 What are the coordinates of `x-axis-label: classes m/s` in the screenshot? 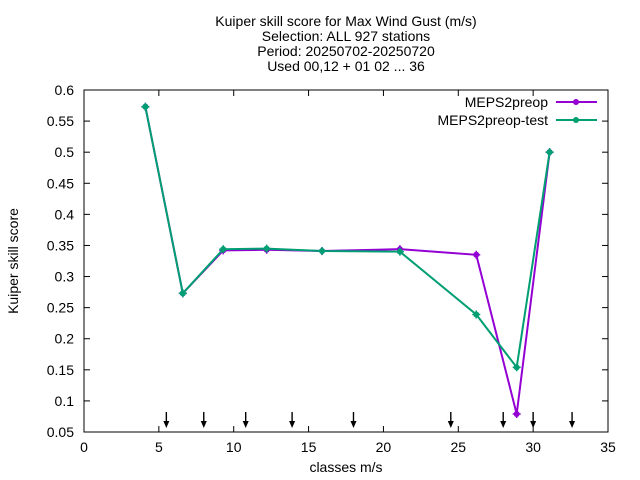 It's located at (345, 467).